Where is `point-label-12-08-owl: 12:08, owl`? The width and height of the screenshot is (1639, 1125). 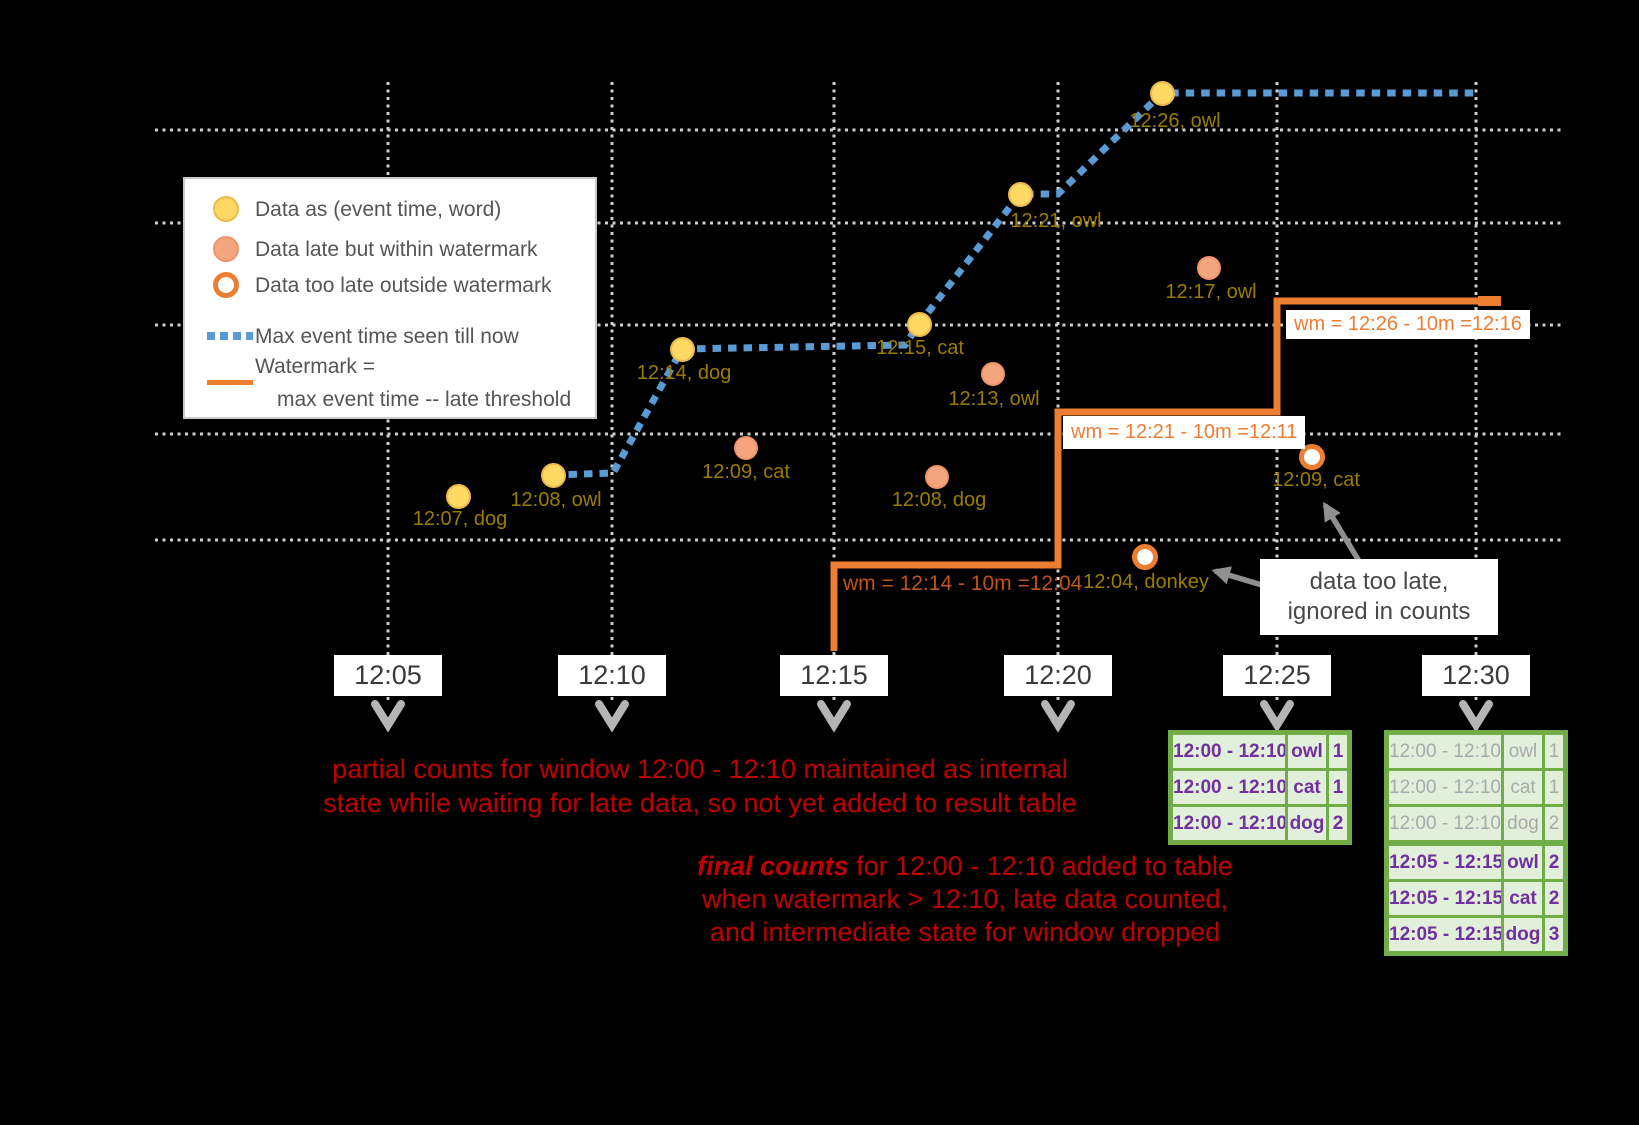 point-label-12-08-owl: 12:08, owl is located at coordinates (556, 500).